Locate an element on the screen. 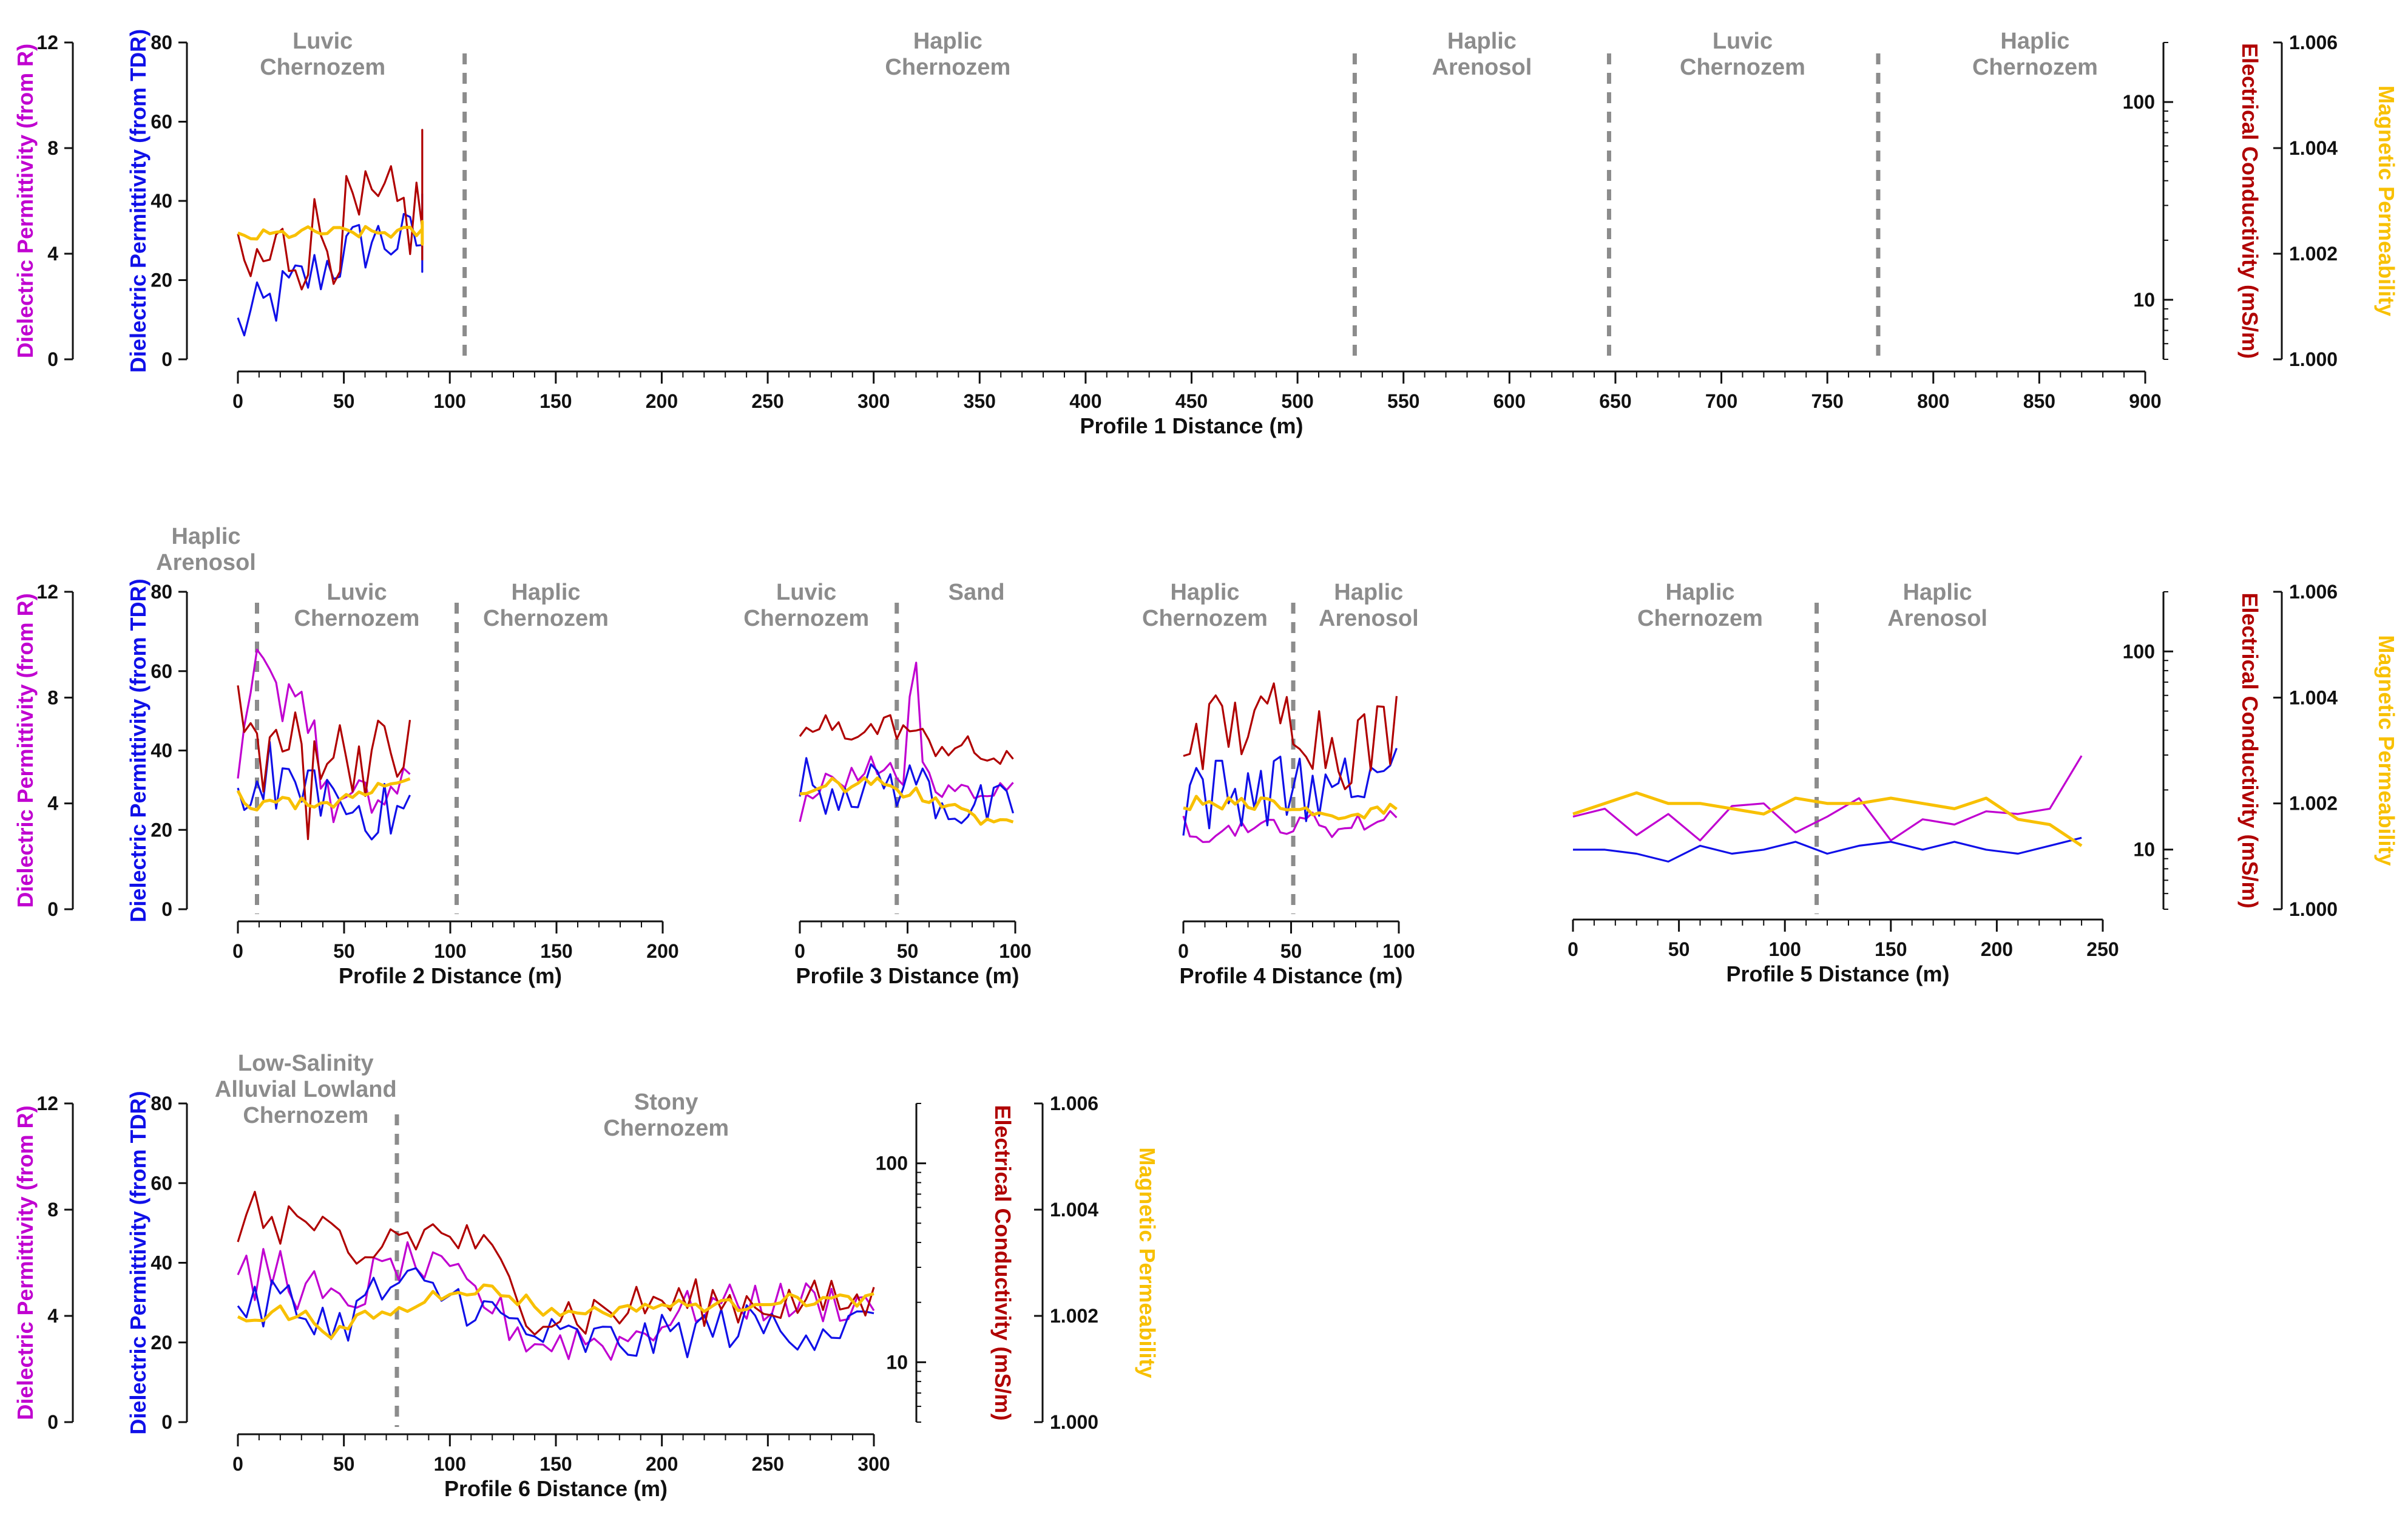 The width and height of the screenshot is (2408, 1535). zone-label: Alluvial Lowland is located at coordinates (306, 1089).